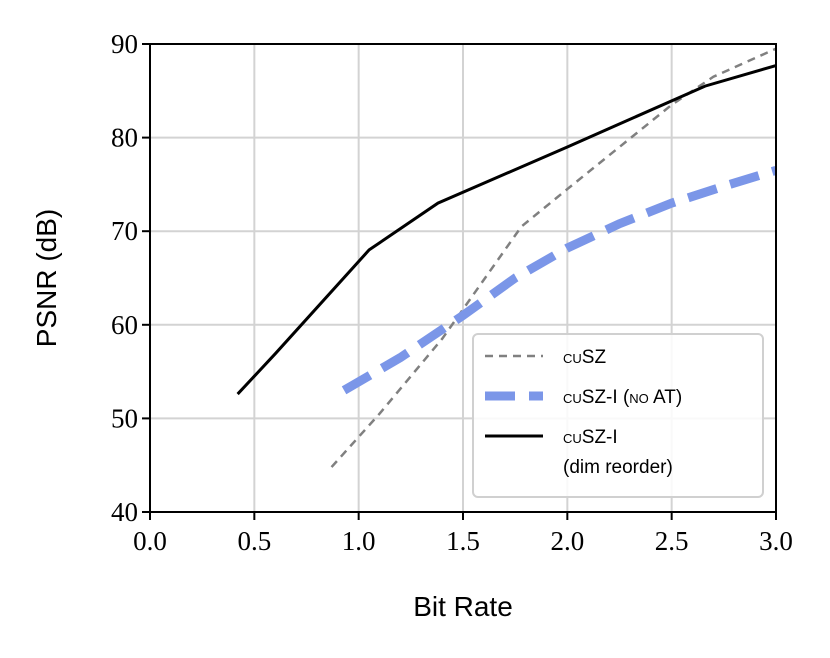  I want to click on x-tick-label: 0.0, so click(150, 541).